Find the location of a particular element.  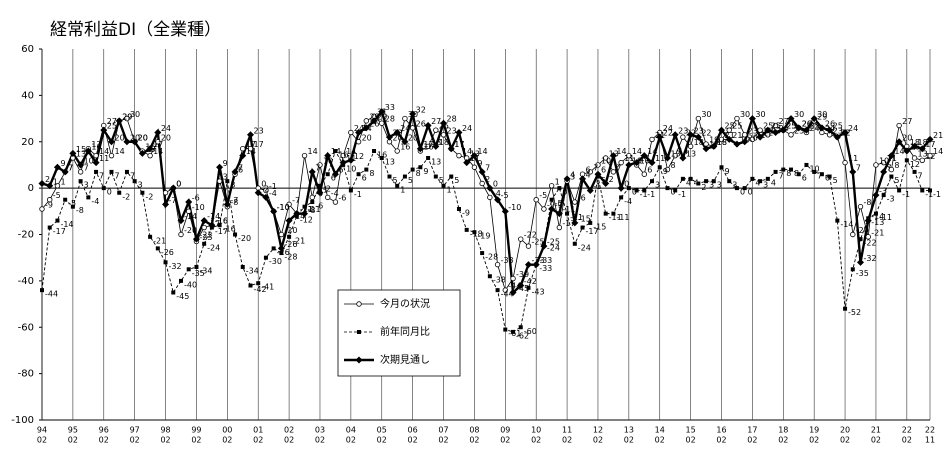

x-tick-sublabel: 11 is located at coordinates (930, 440).